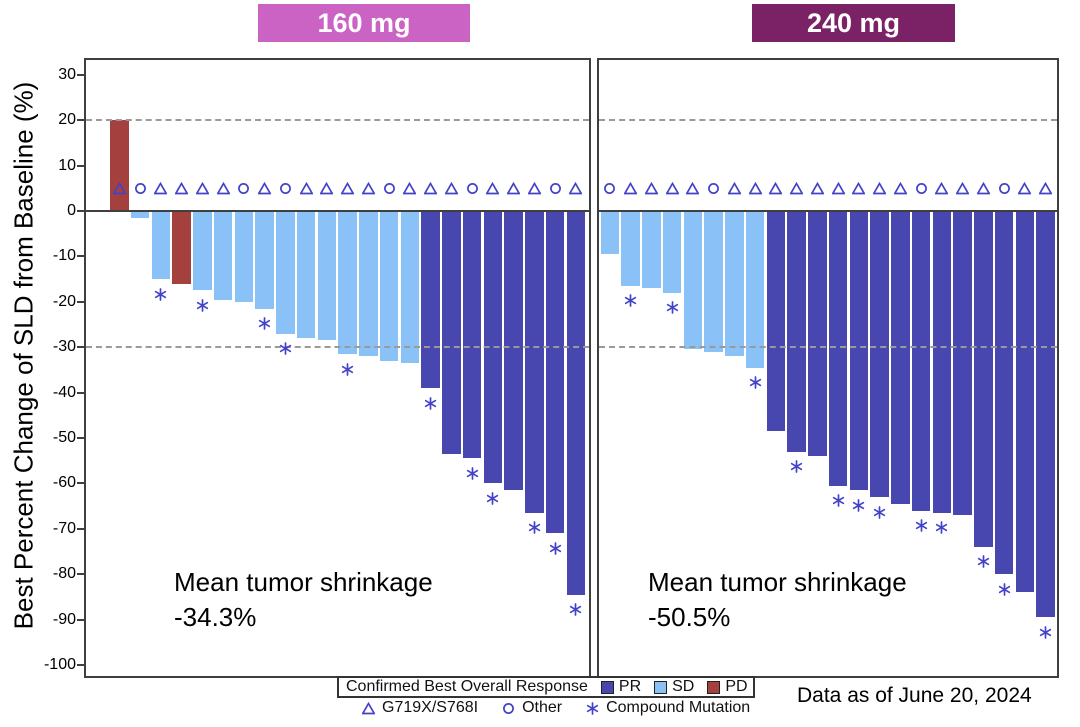  Describe the element at coordinates (607, 687) in the screenshot. I see `pr-color-swatch` at that location.